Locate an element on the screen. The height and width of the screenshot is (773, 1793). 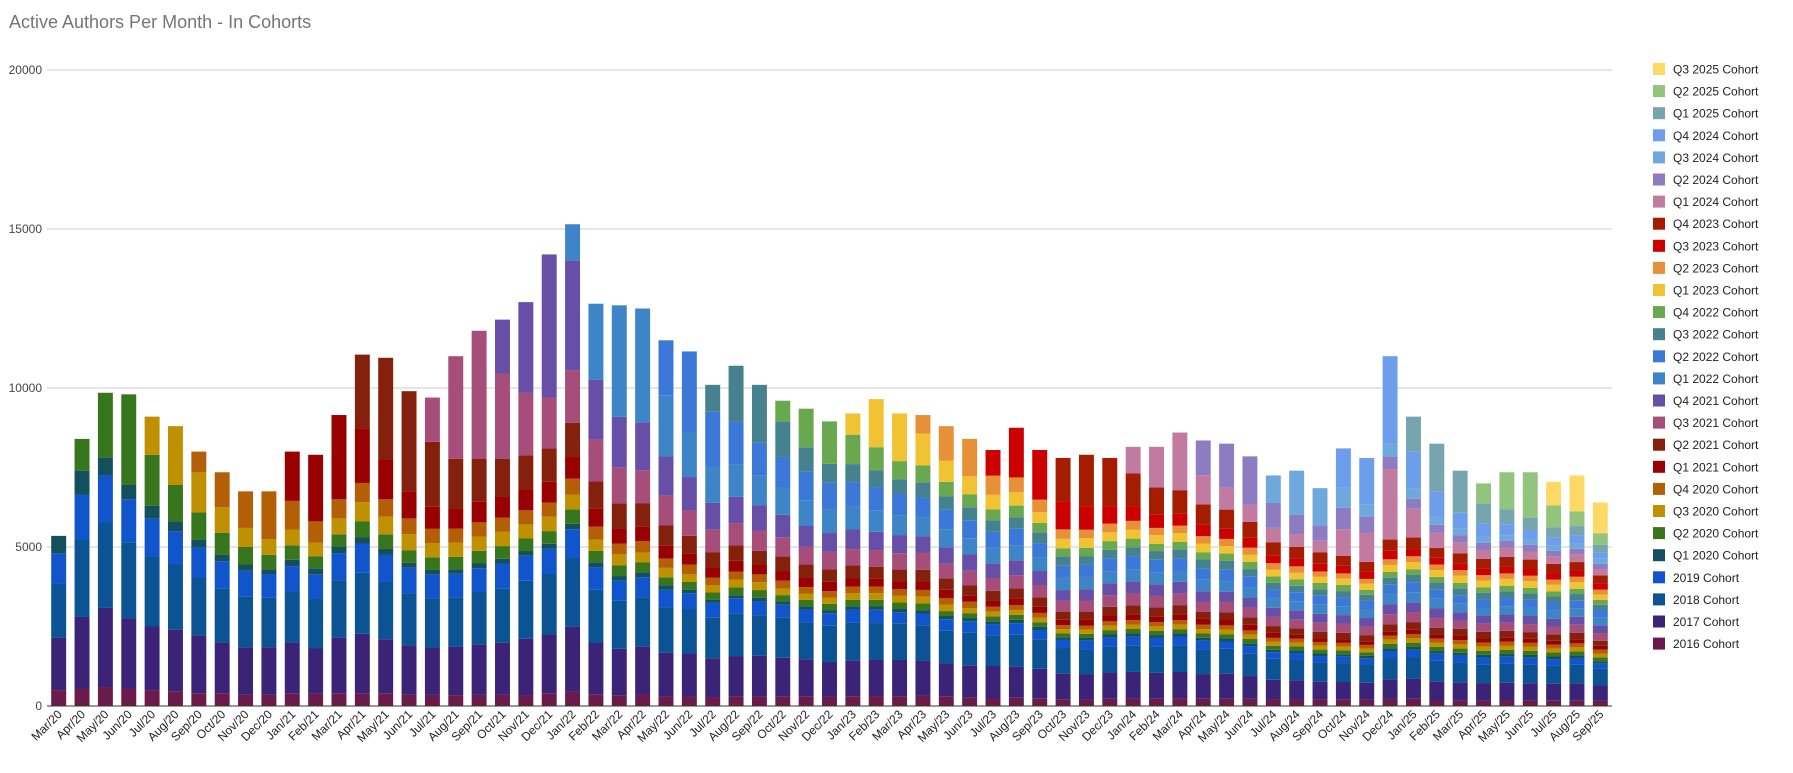
legend-item: 2017 Cohort is located at coordinates (1696, 622).